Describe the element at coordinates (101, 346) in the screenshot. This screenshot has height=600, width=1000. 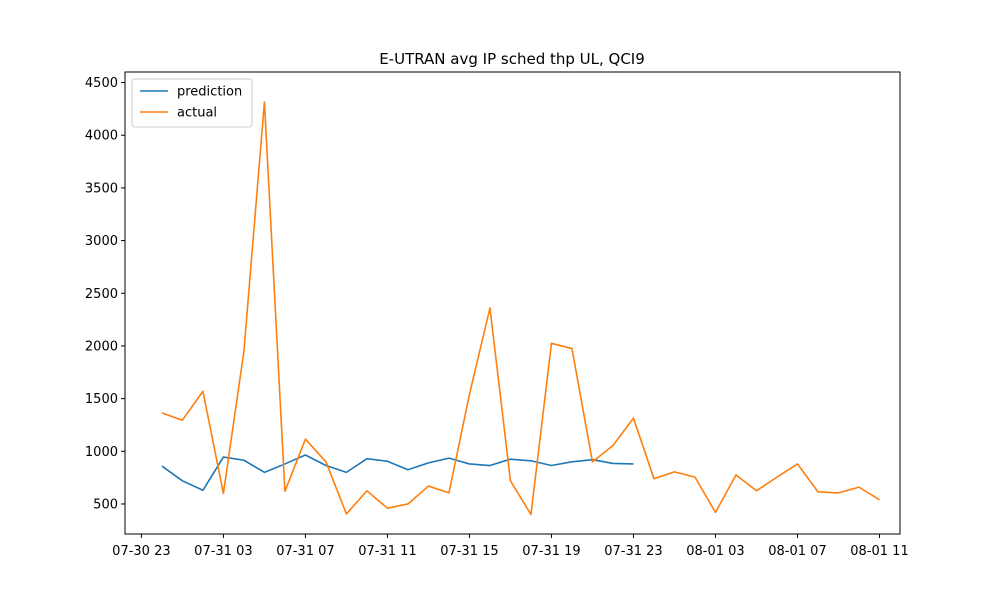
I see `y-tick-label: 2000` at that location.